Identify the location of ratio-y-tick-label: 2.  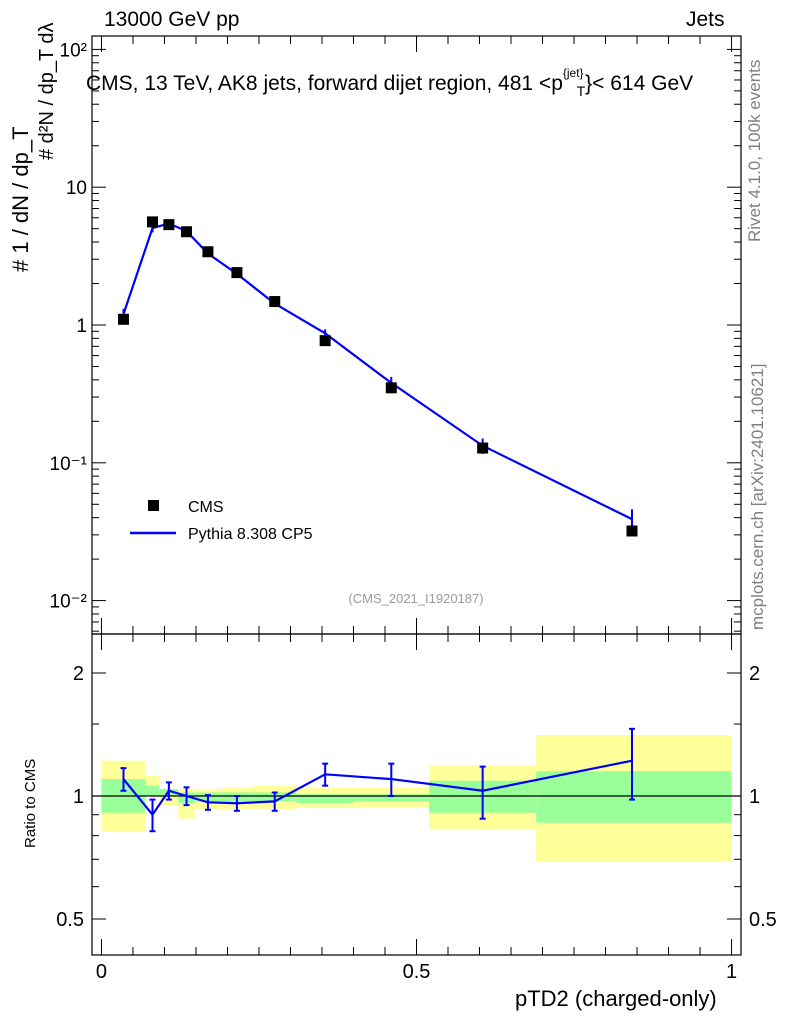
(78, 674).